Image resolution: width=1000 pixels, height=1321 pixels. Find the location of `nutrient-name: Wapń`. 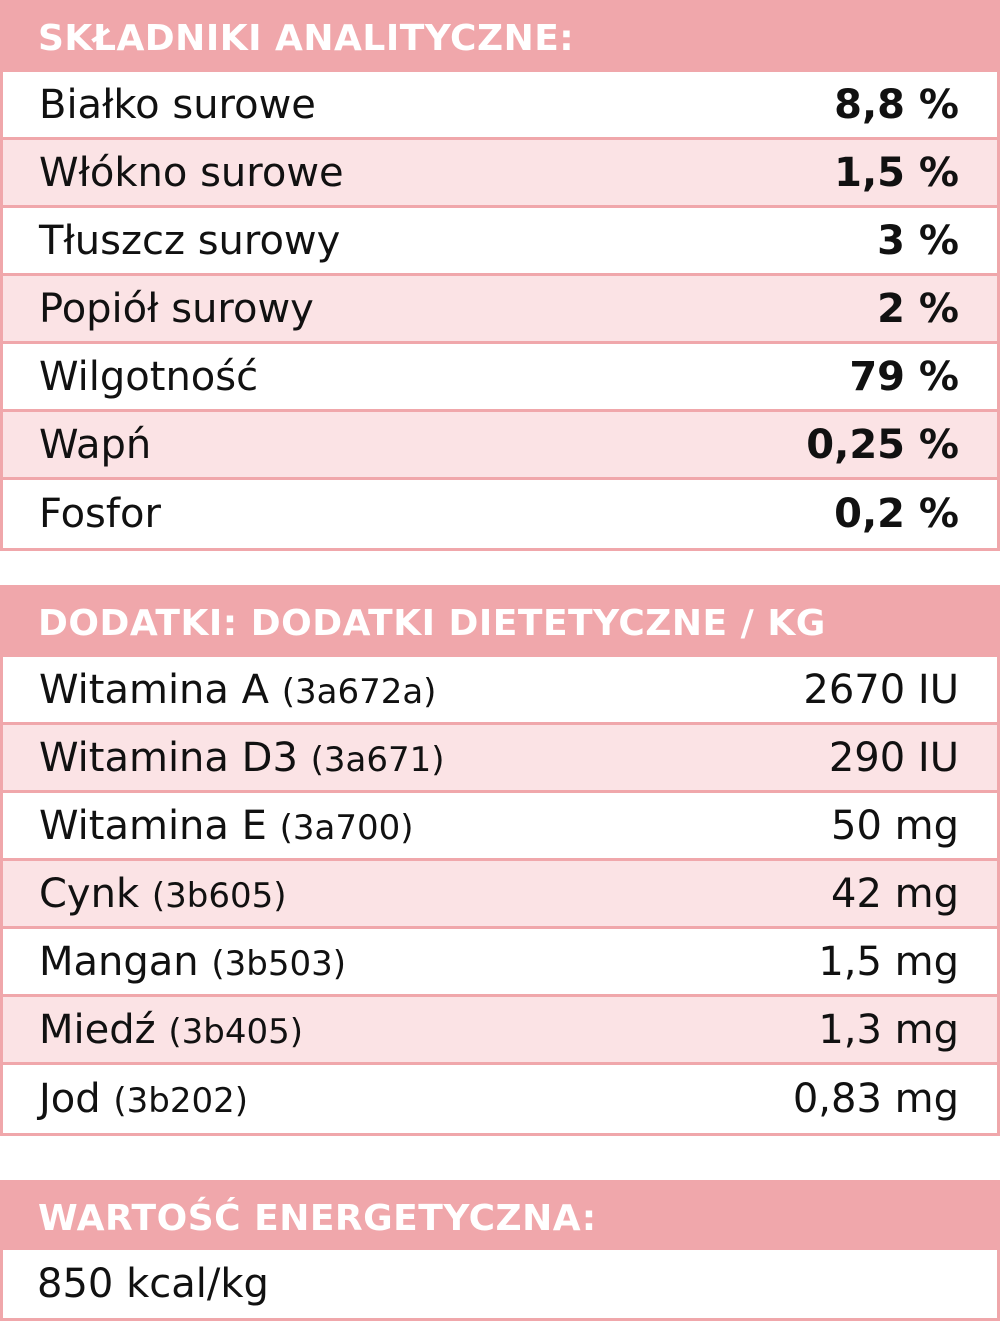

nutrient-name: Wapń is located at coordinates (95, 444).